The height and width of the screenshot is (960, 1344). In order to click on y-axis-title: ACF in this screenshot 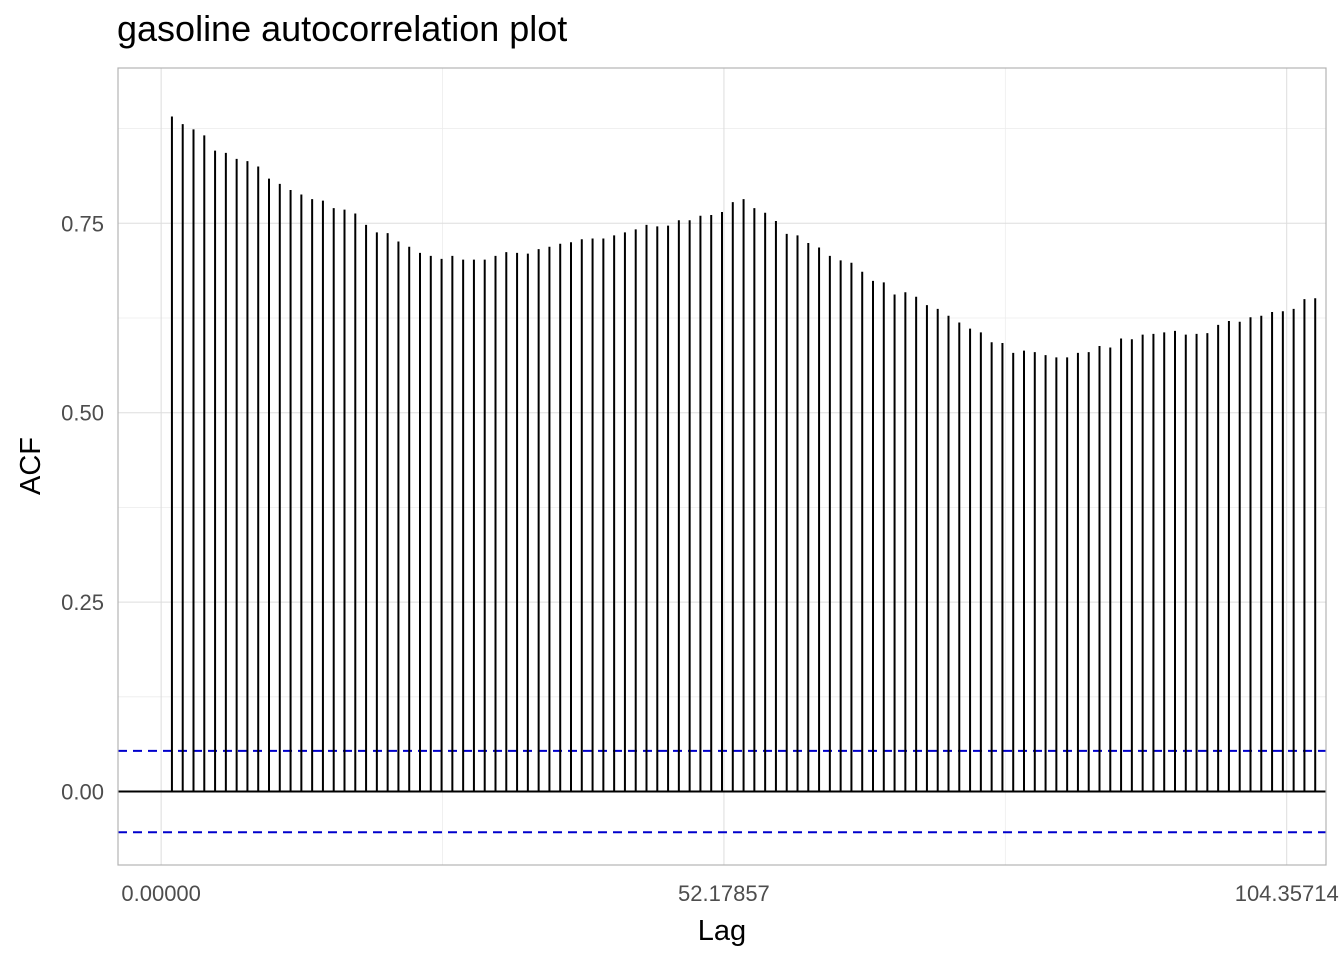, I will do `click(31, 466)`.